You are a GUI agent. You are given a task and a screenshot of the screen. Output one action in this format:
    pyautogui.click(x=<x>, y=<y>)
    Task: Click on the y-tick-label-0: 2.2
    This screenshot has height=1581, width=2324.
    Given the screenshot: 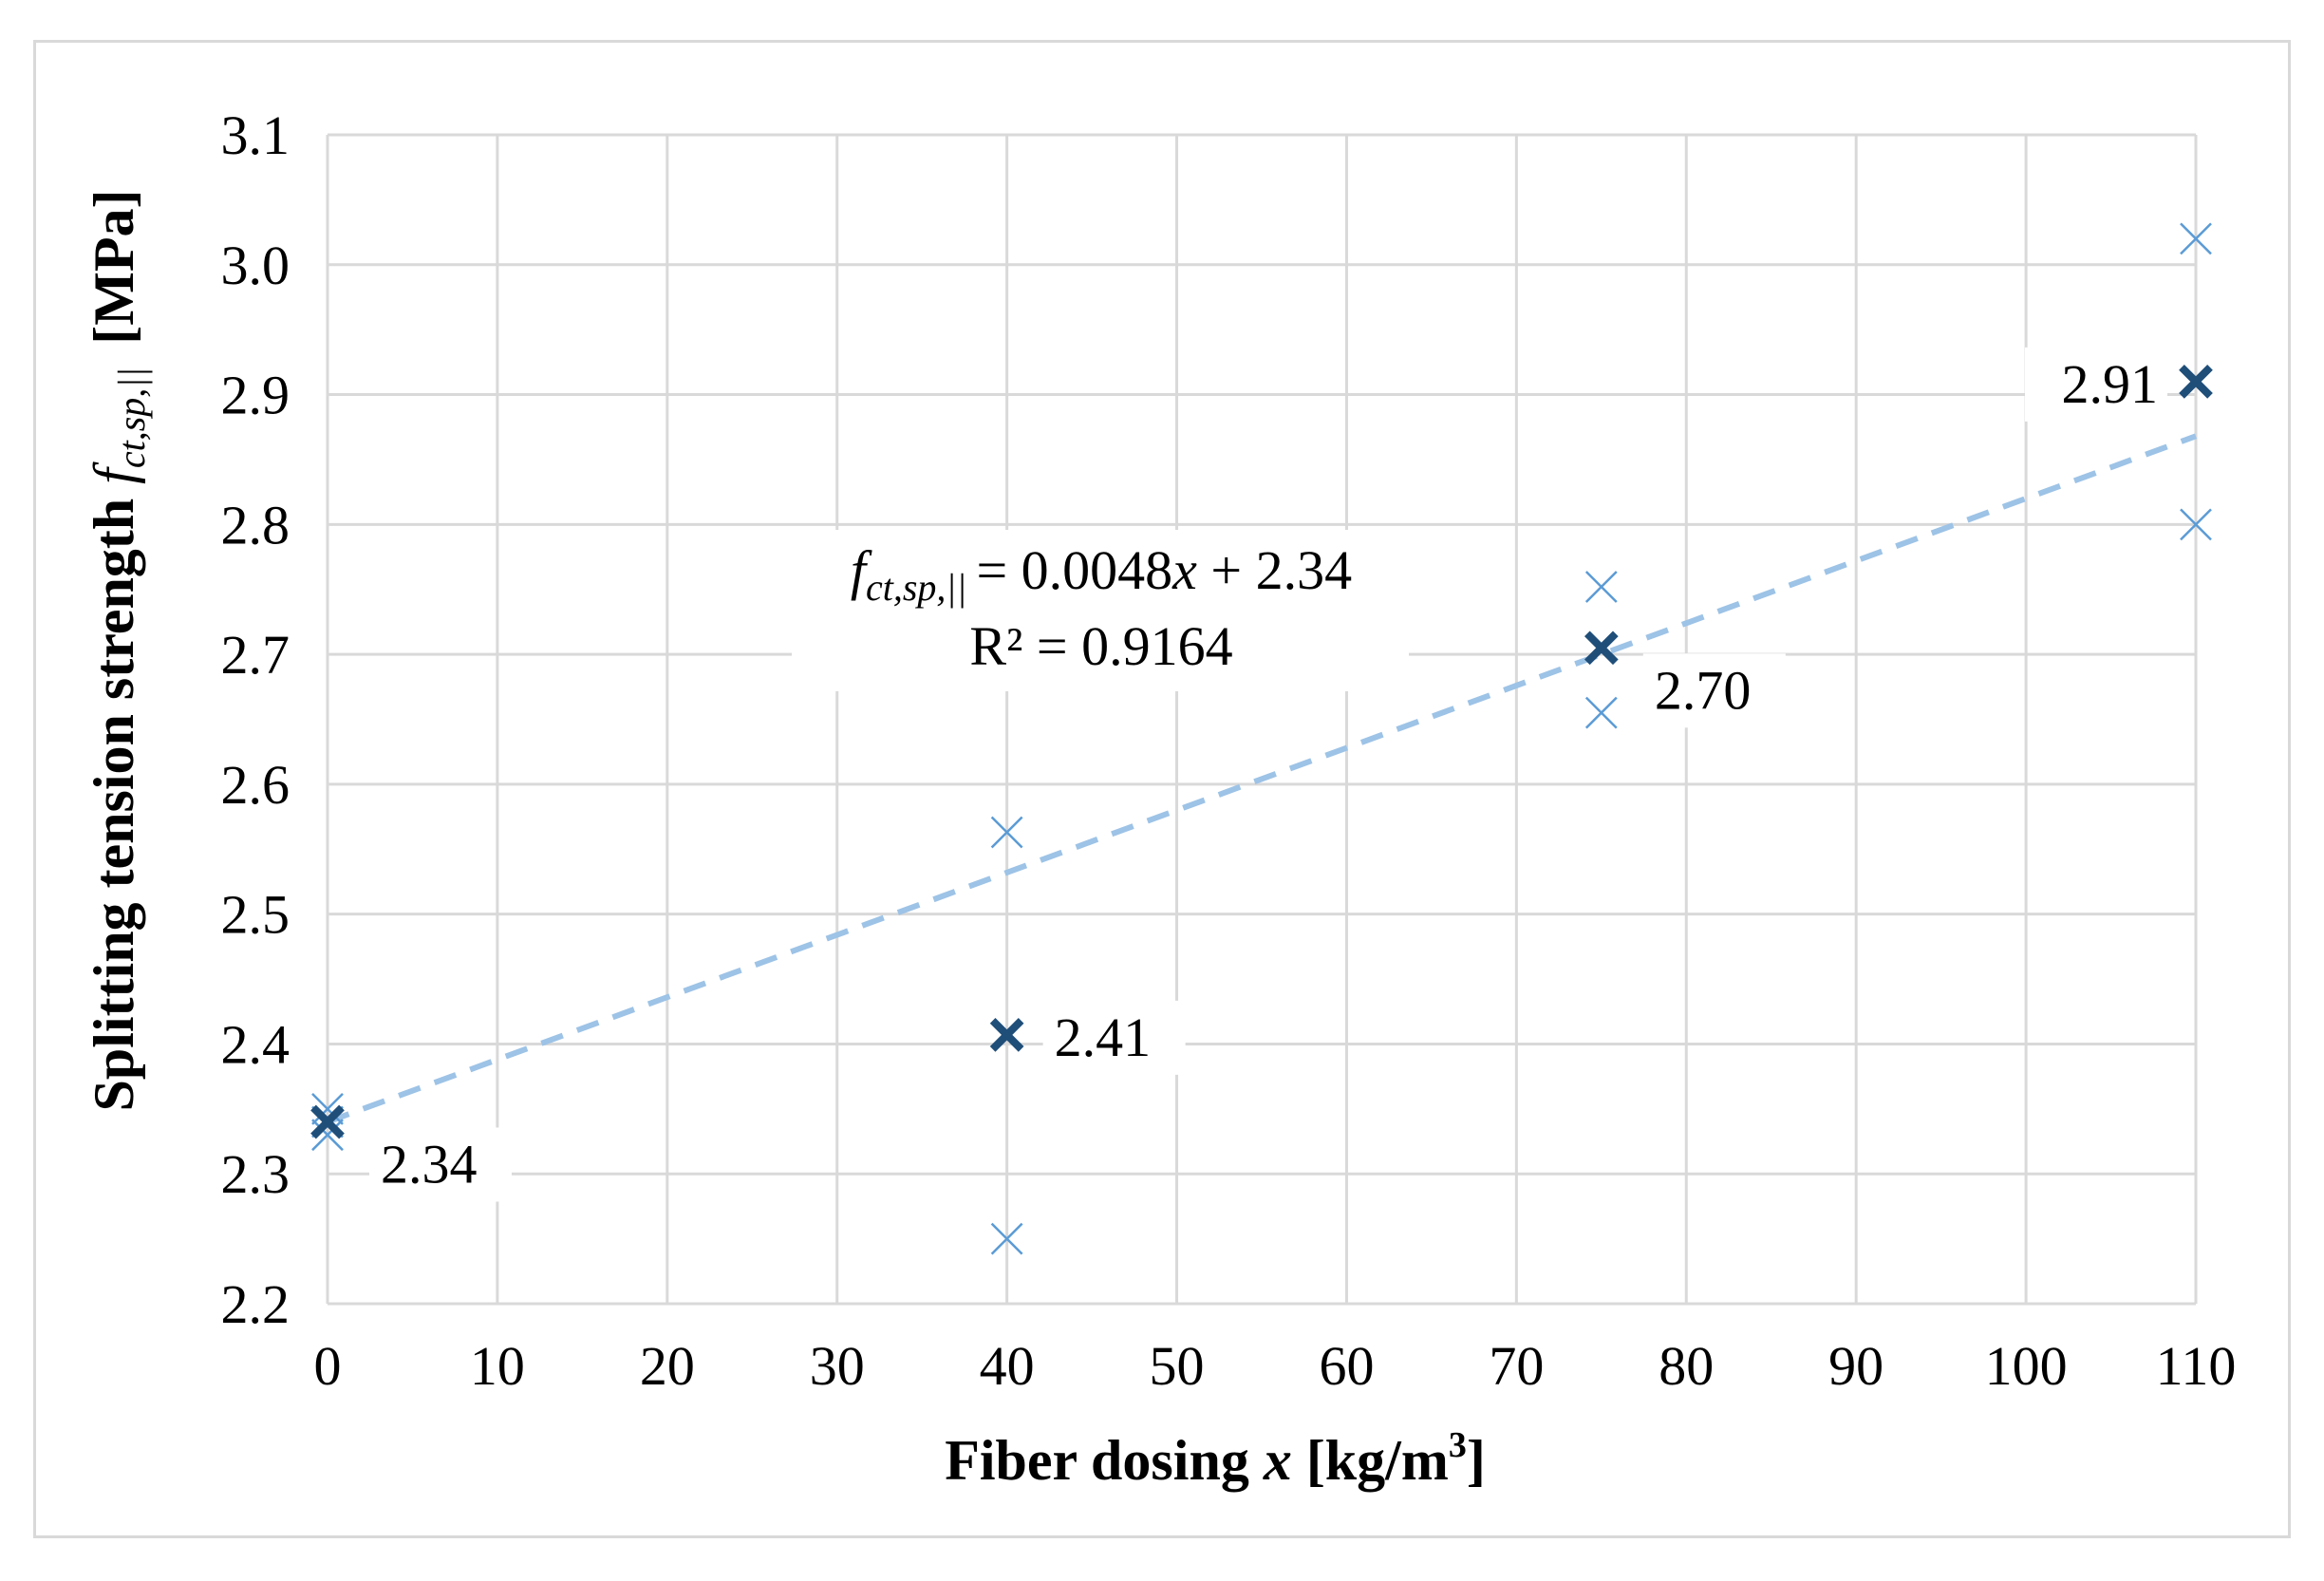 What is the action you would take?
    pyautogui.click(x=255, y=1304)
    